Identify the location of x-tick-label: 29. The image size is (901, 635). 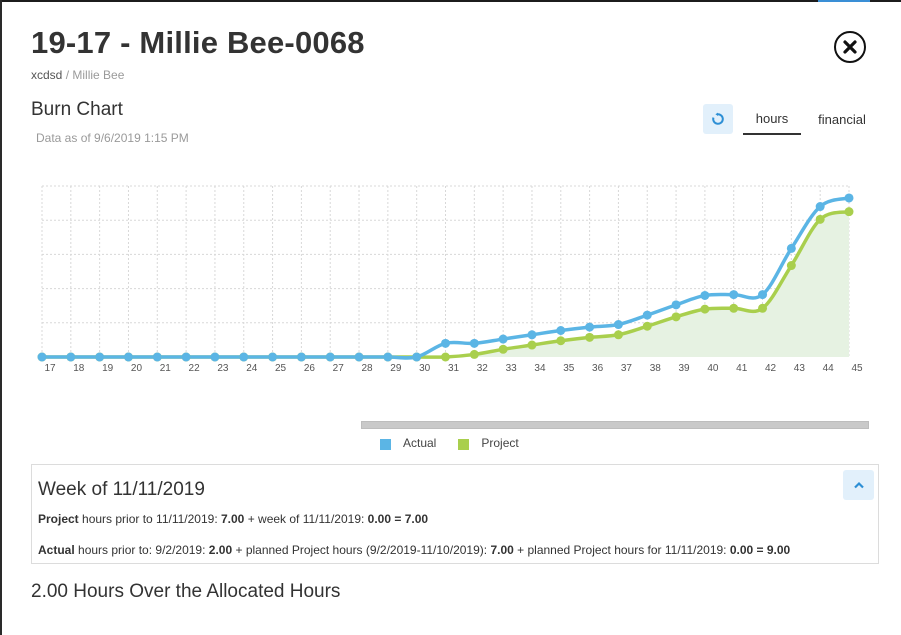
(396, 368).